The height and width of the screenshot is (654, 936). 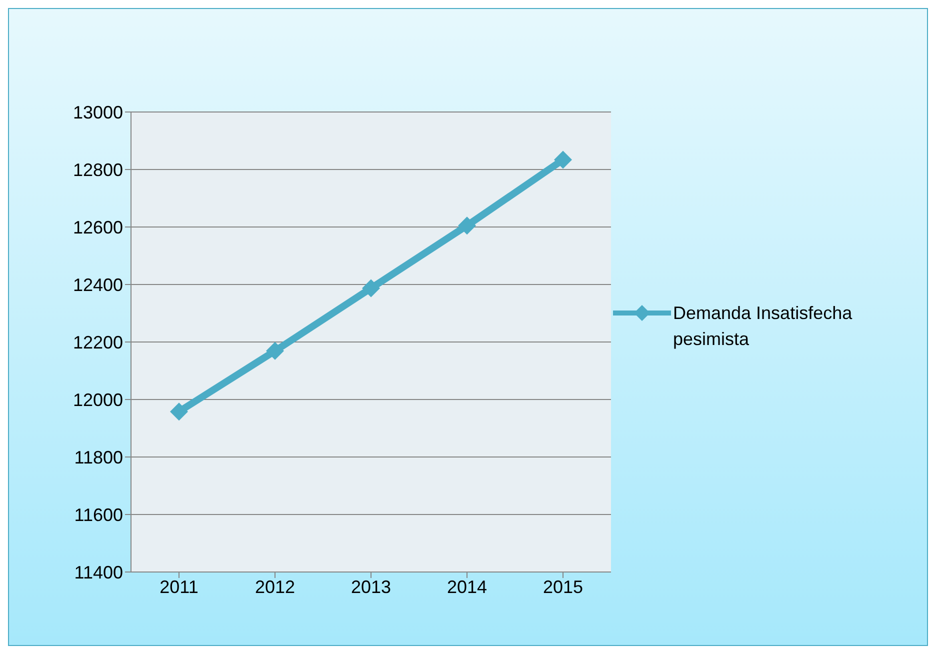 I want to click on y-tick-label: 11800, so click(x=98, y=457).